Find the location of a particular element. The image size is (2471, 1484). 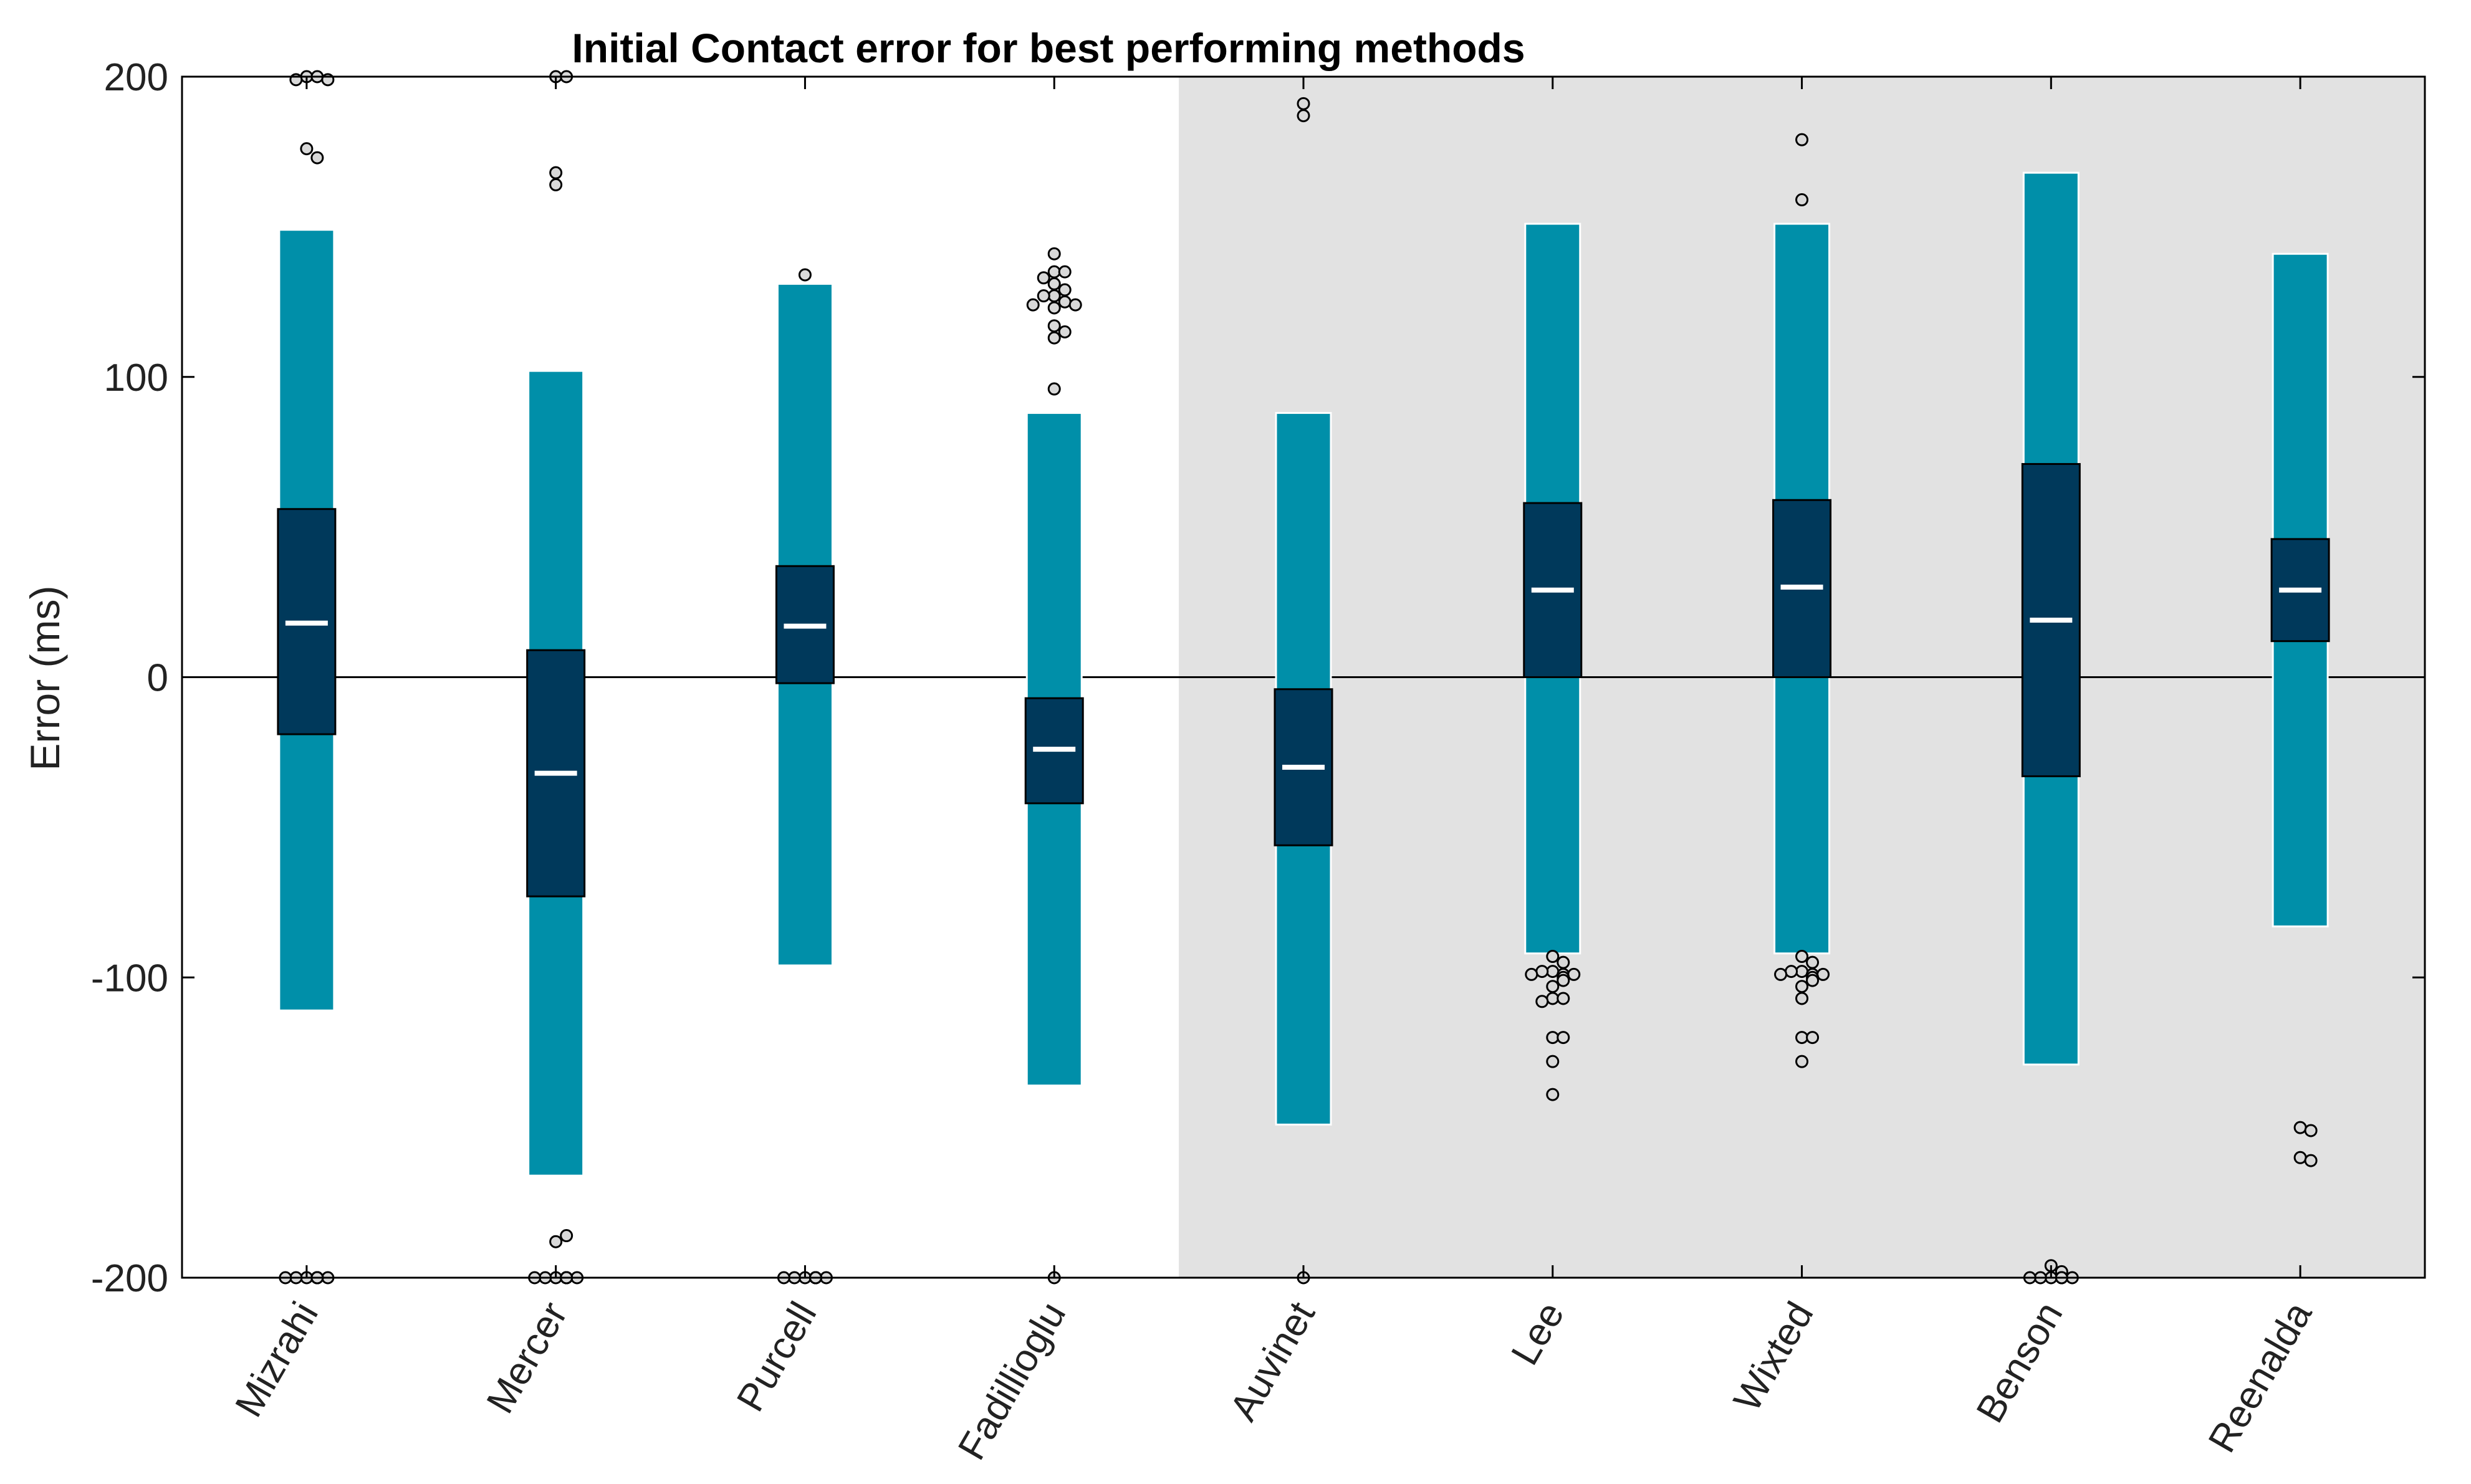

y-tick-label: -100 is located at coordinates (129, 979).